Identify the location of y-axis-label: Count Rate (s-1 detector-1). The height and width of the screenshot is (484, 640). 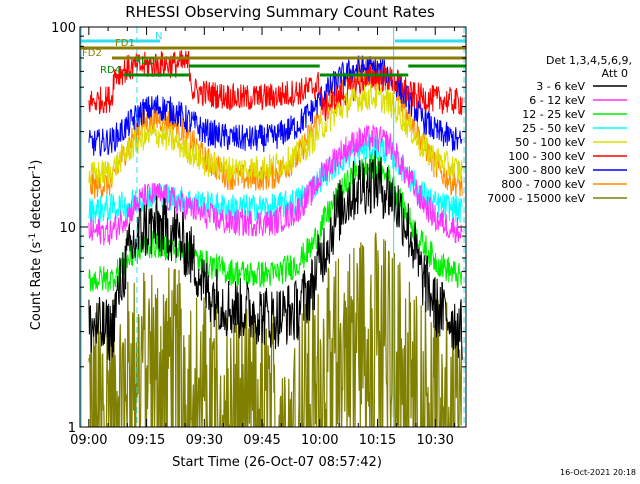
(36, 245).